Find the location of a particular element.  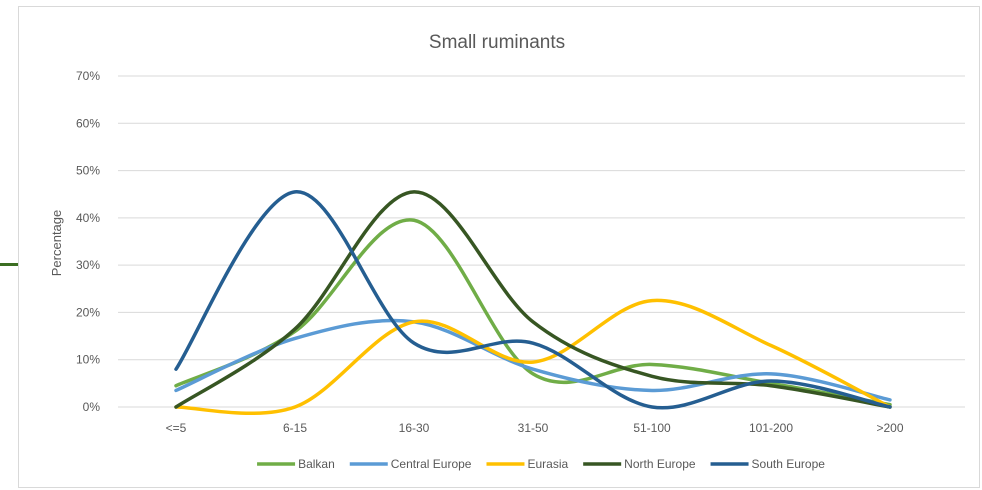

x-tick-label: 16-30 is located at coordinates (414, 428).